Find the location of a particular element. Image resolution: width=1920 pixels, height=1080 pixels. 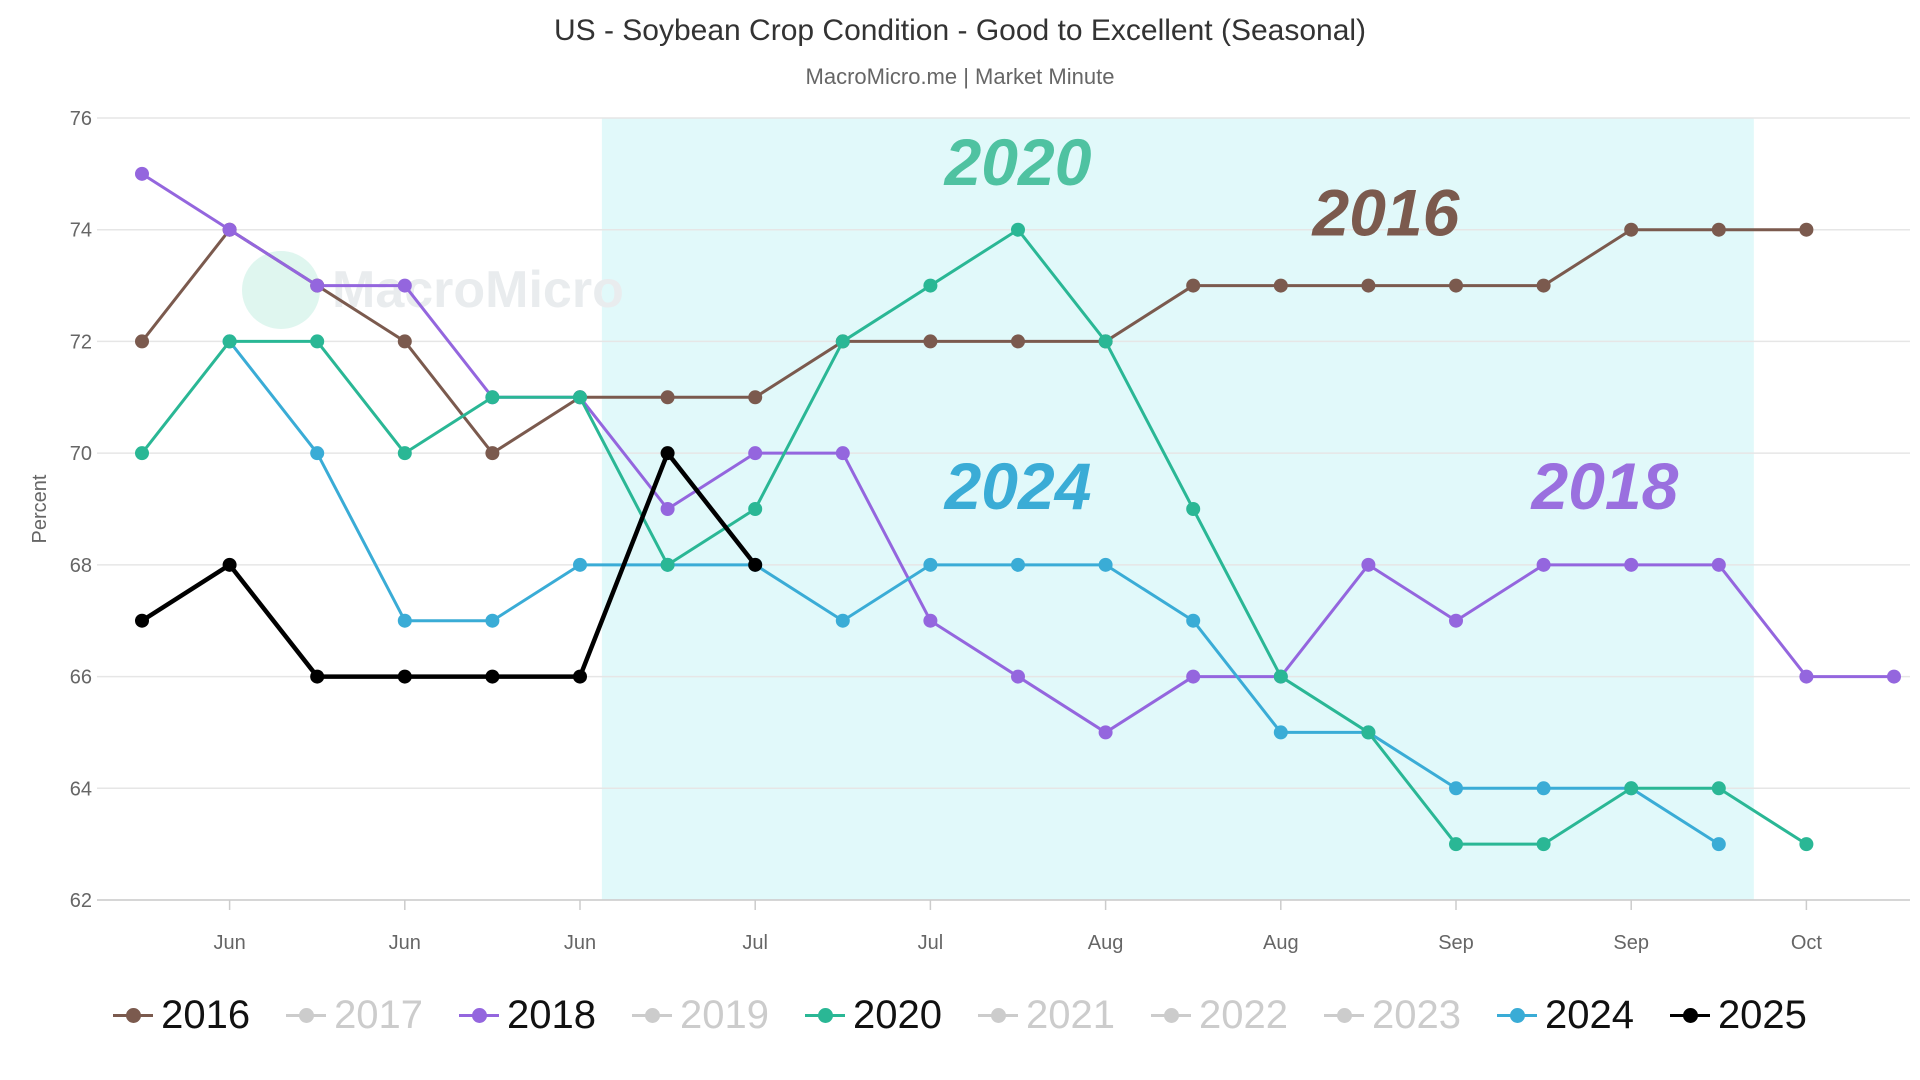

legend-item-2023: 2023 is located at coordinates (1392, 1015).